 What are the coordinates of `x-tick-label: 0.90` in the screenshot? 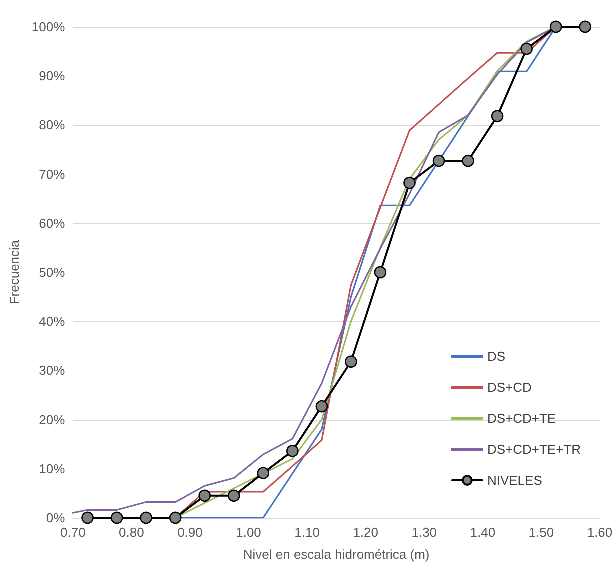 It's located at (190, 532).